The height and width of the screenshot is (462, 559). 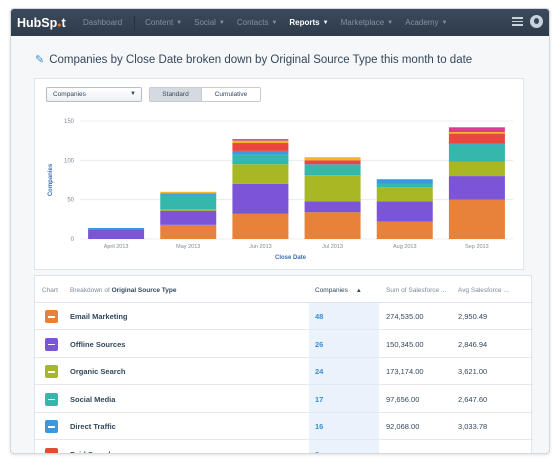 I want to click on nav-content: Content ▼, so click(x=164, y=22).